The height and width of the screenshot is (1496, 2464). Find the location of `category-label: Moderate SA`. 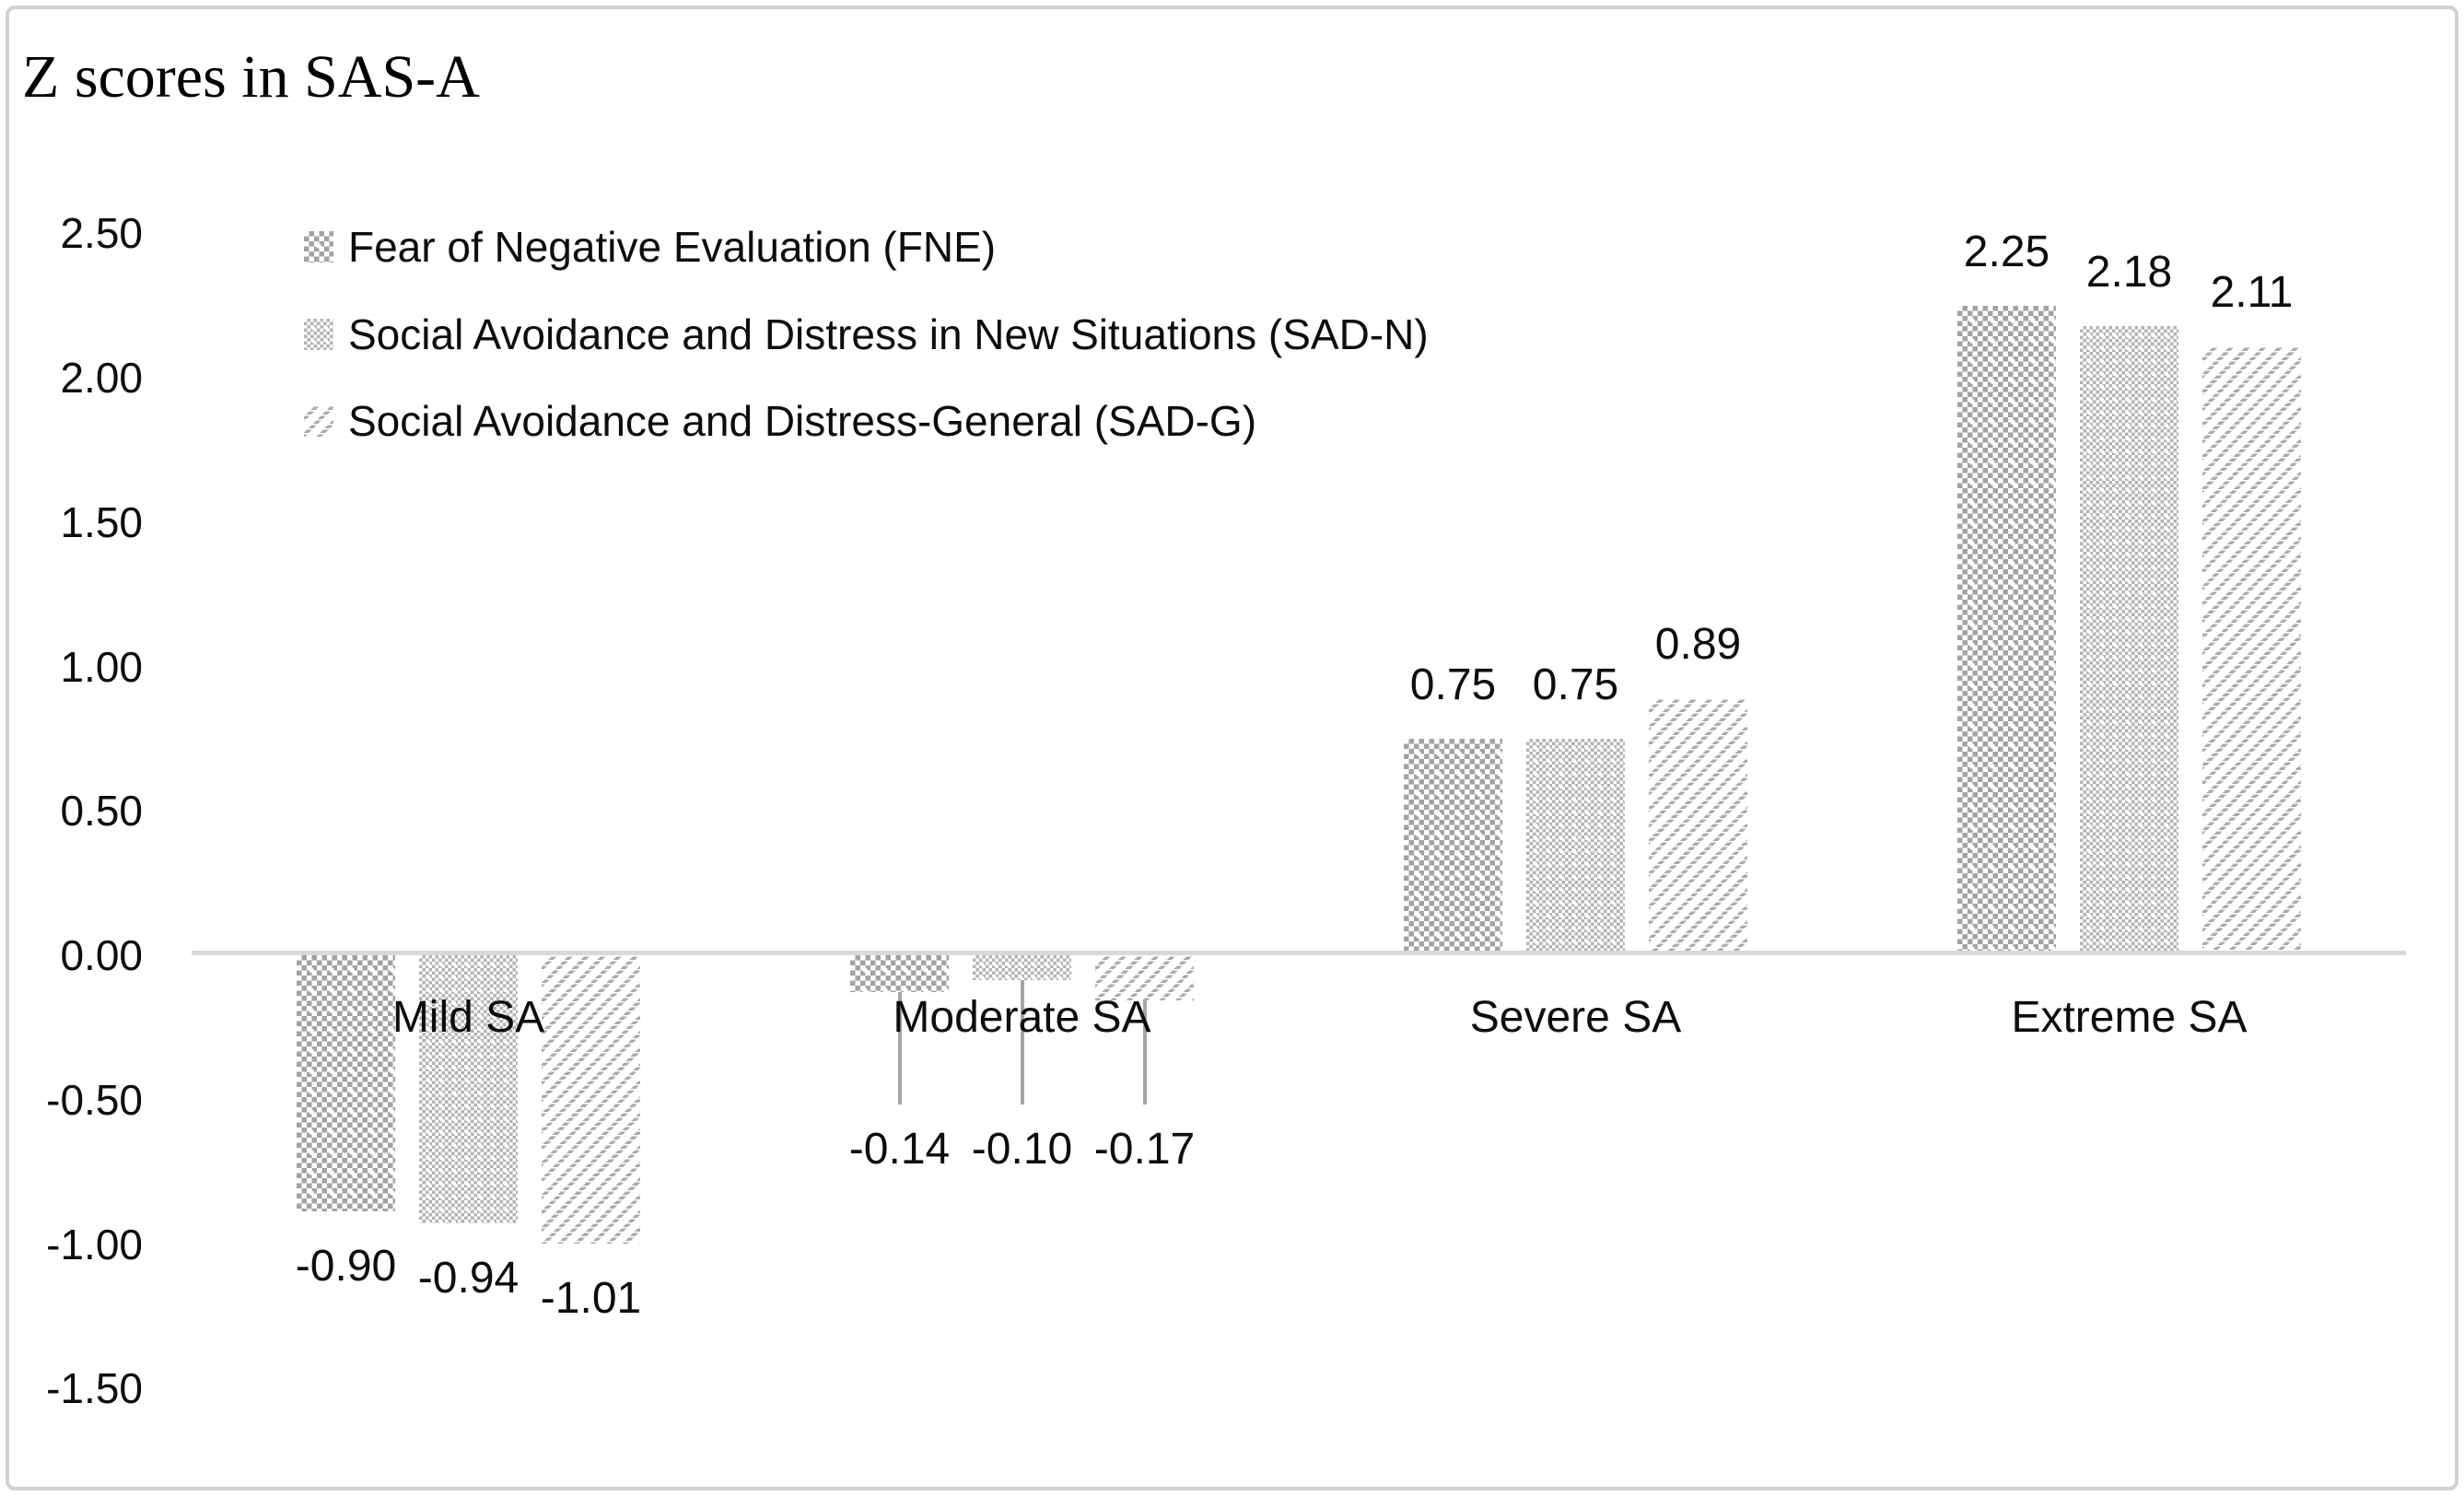

category-label: Moderate SA is located at coordinates (1022, 1017).